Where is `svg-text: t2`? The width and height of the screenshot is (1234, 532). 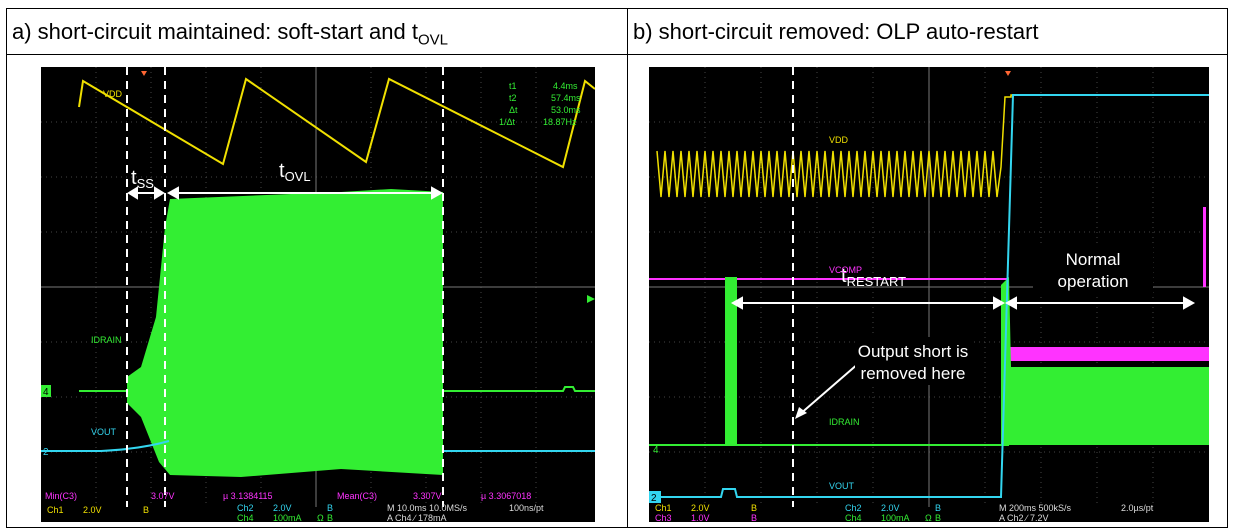
svg-text: t2 is located at coordinates (513, 98).